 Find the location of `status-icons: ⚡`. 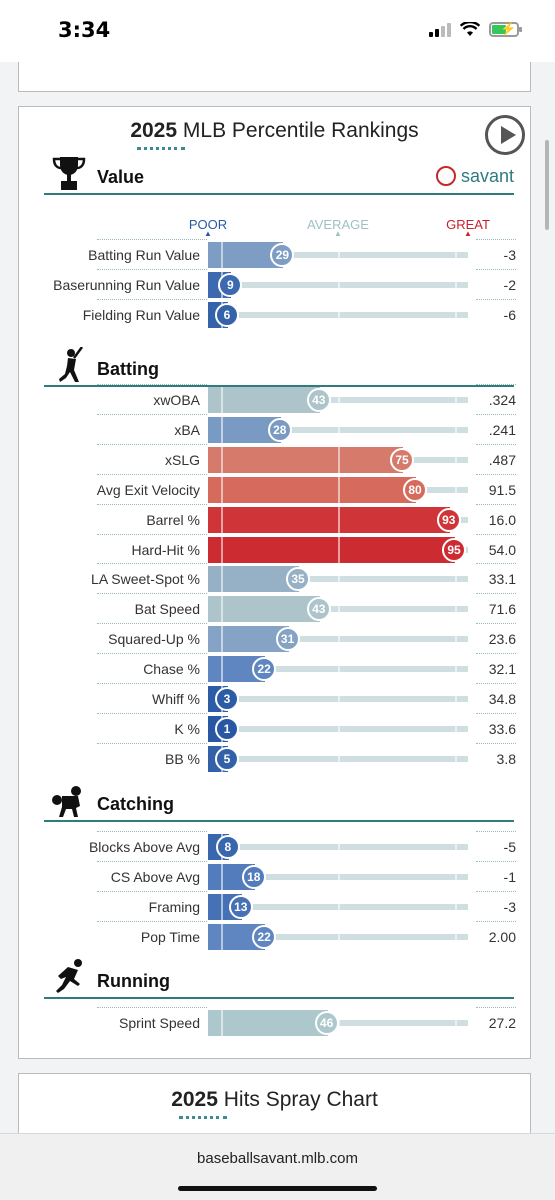

status-icons: ⚡ is located at coordinates (475, 29).